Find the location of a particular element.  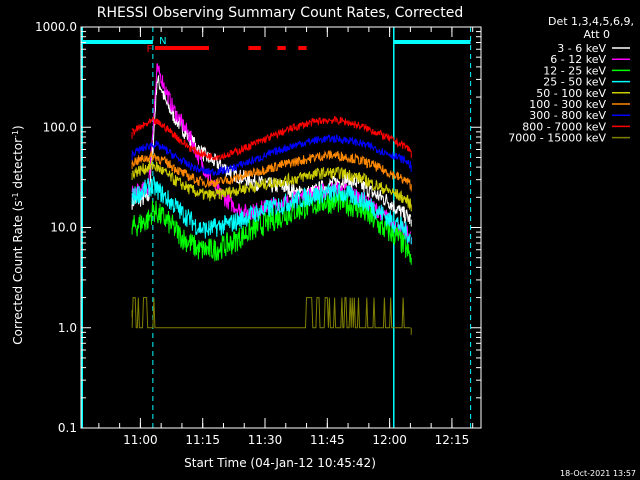

legend-label-4: 50 - 100 keV is located at coordinates (571, 93).